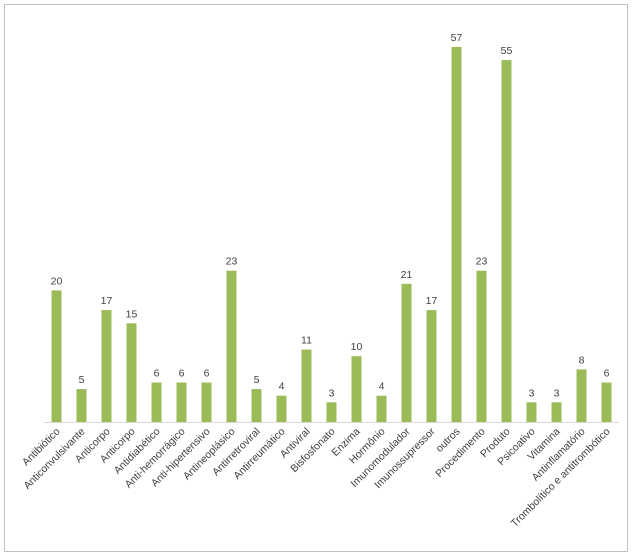  What do you see at coordinates (132, 314) in the screenshot?
I see `data-label: 15` at bounding box center [132, 314].